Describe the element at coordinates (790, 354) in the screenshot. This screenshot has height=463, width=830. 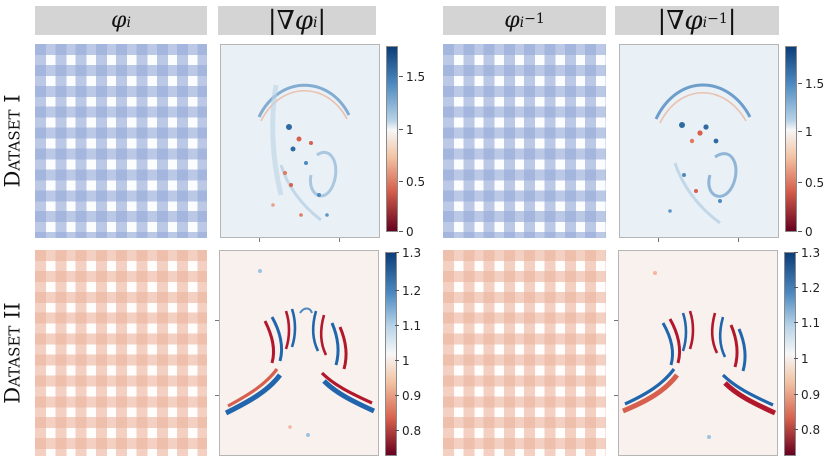
I see `colorbar-dataset2-right` at that location.